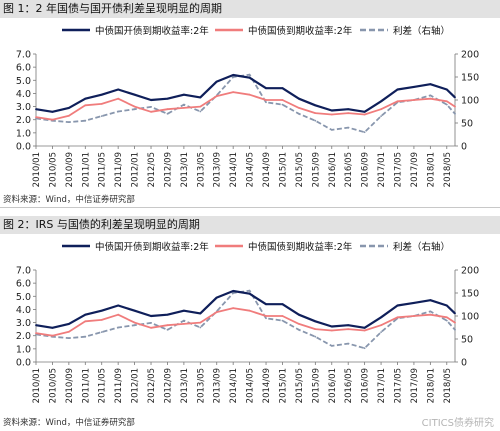  Describe the element at coordinates (23, 68) in the screenshot. I see `y-left-tick-label: 6.0` at that location.